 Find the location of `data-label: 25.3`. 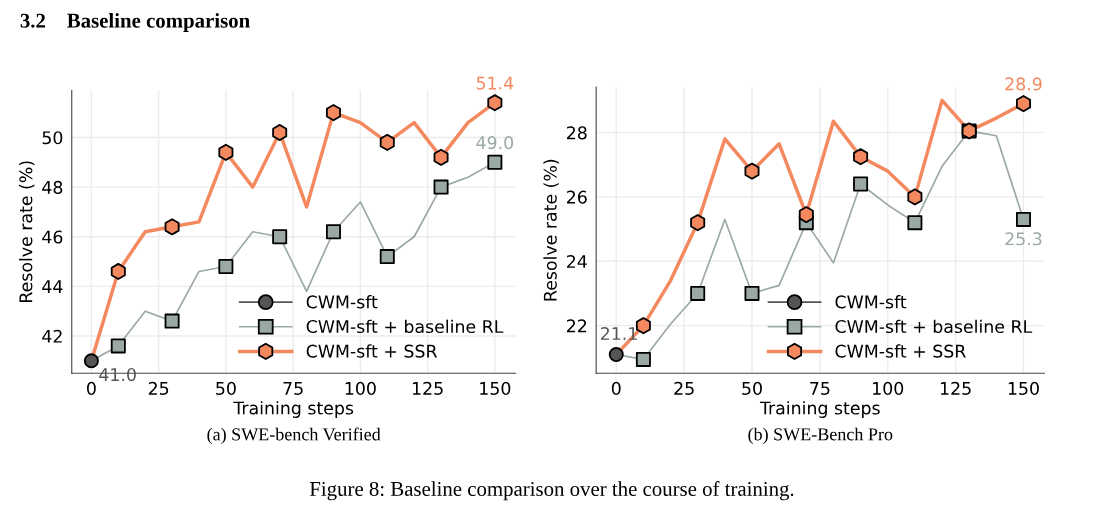

data-label: 25.3 is located at coordinates (1023, 239).